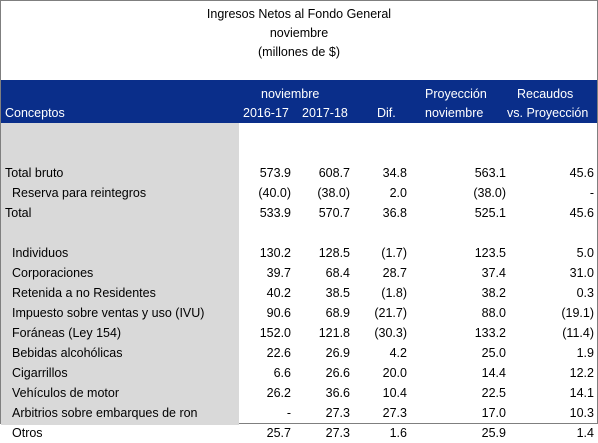 The height and width of the screenshot is (443, 598). What do you see at coordinates (53, 273) in the screenshot?
I see `row-label: Corporaciones` at bounding box center [53, 273].